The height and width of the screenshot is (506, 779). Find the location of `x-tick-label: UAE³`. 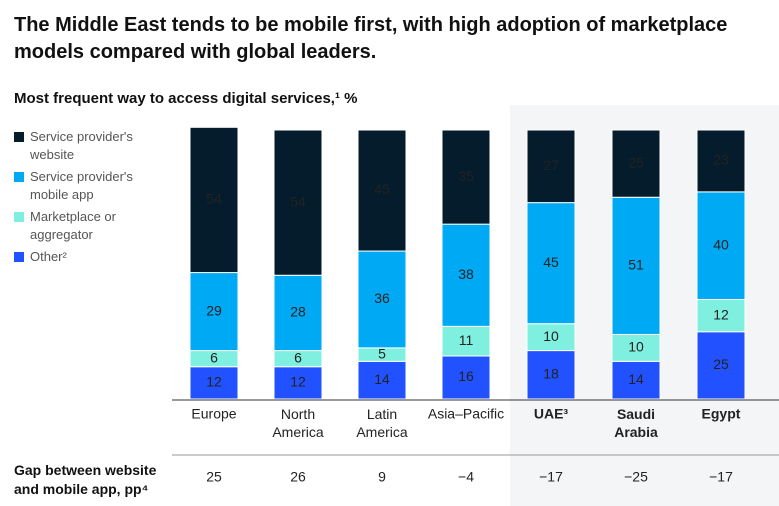

x-tick-label: UAE³ is located at coordinates (551, 414).